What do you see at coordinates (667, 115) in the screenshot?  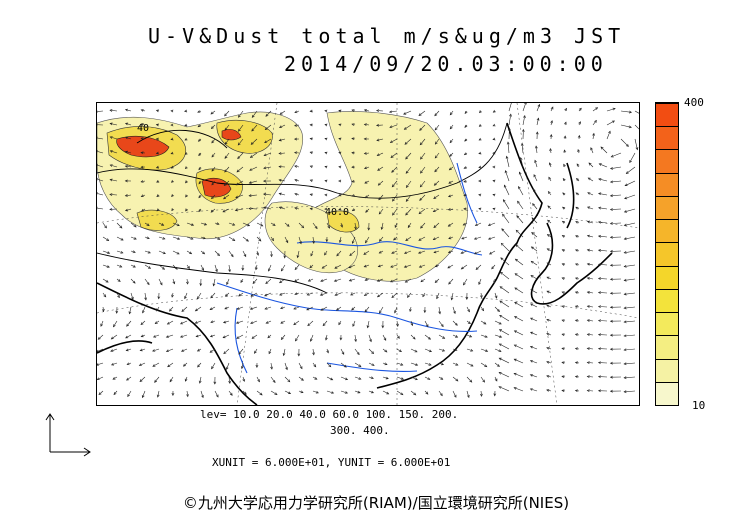 I see `legend-swatch` at bounding box center [667, 115].